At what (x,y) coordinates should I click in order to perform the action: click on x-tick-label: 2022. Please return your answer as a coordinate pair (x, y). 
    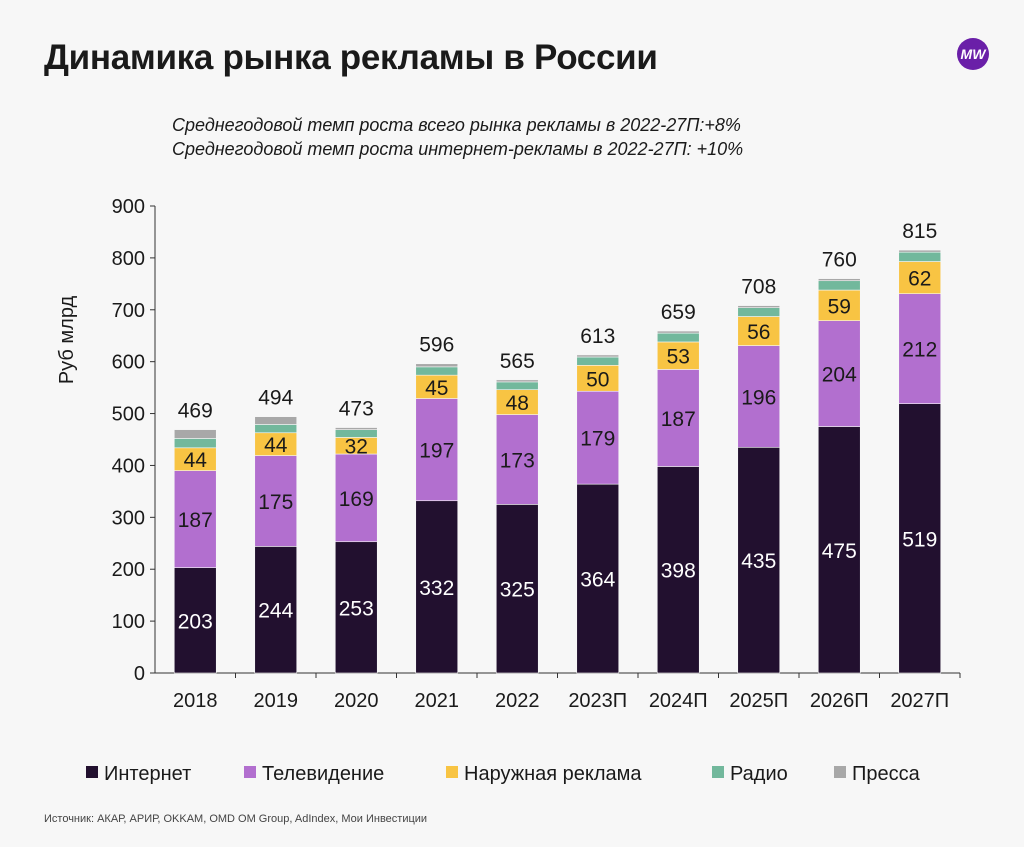
    Looking at the image, I should click on (517, 701).